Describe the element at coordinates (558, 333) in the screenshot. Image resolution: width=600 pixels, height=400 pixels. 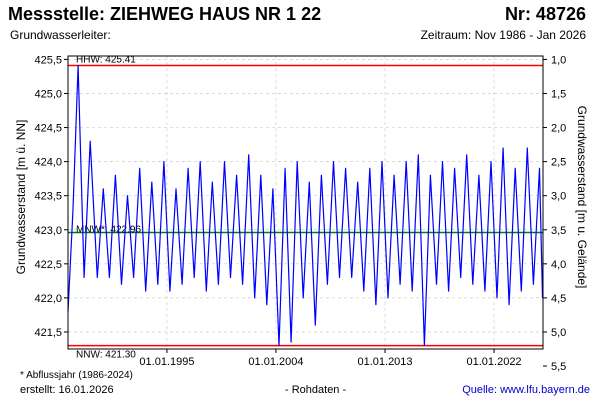
I see `y2-tick-label: 5,0` at that location.